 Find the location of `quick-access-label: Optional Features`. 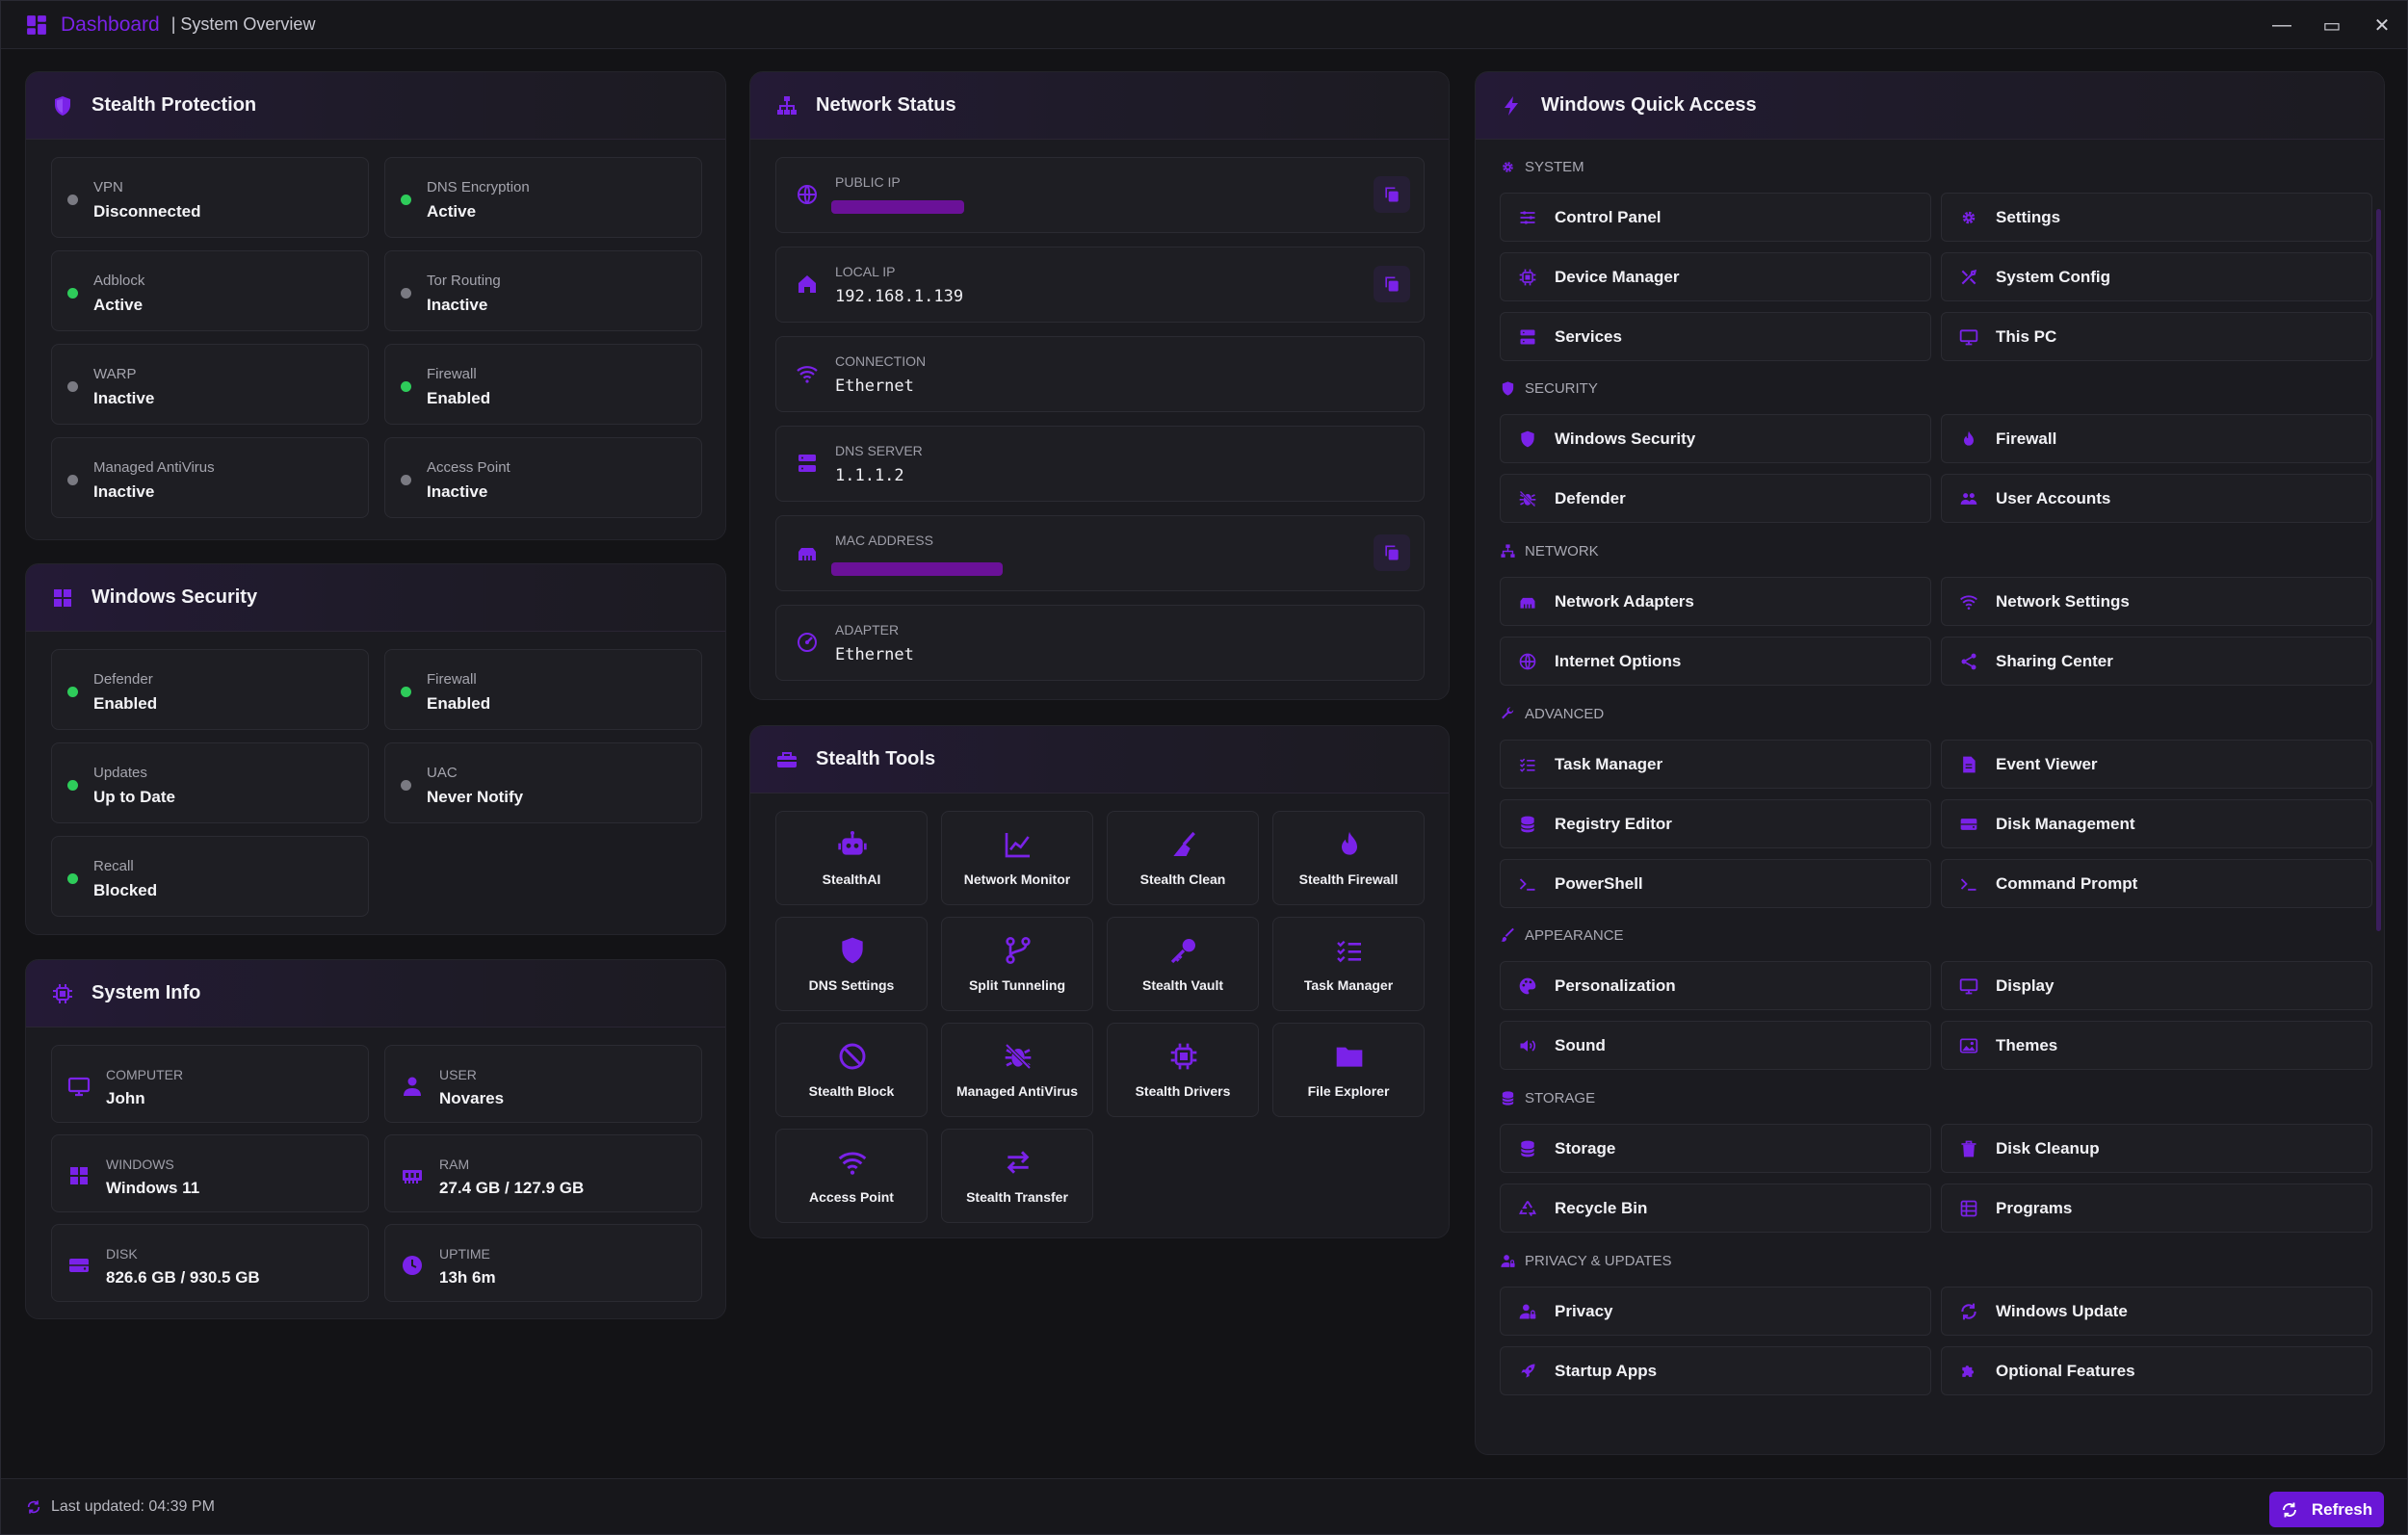

quick-access-label: Optional Features is located at coordinates (2065, 1370).